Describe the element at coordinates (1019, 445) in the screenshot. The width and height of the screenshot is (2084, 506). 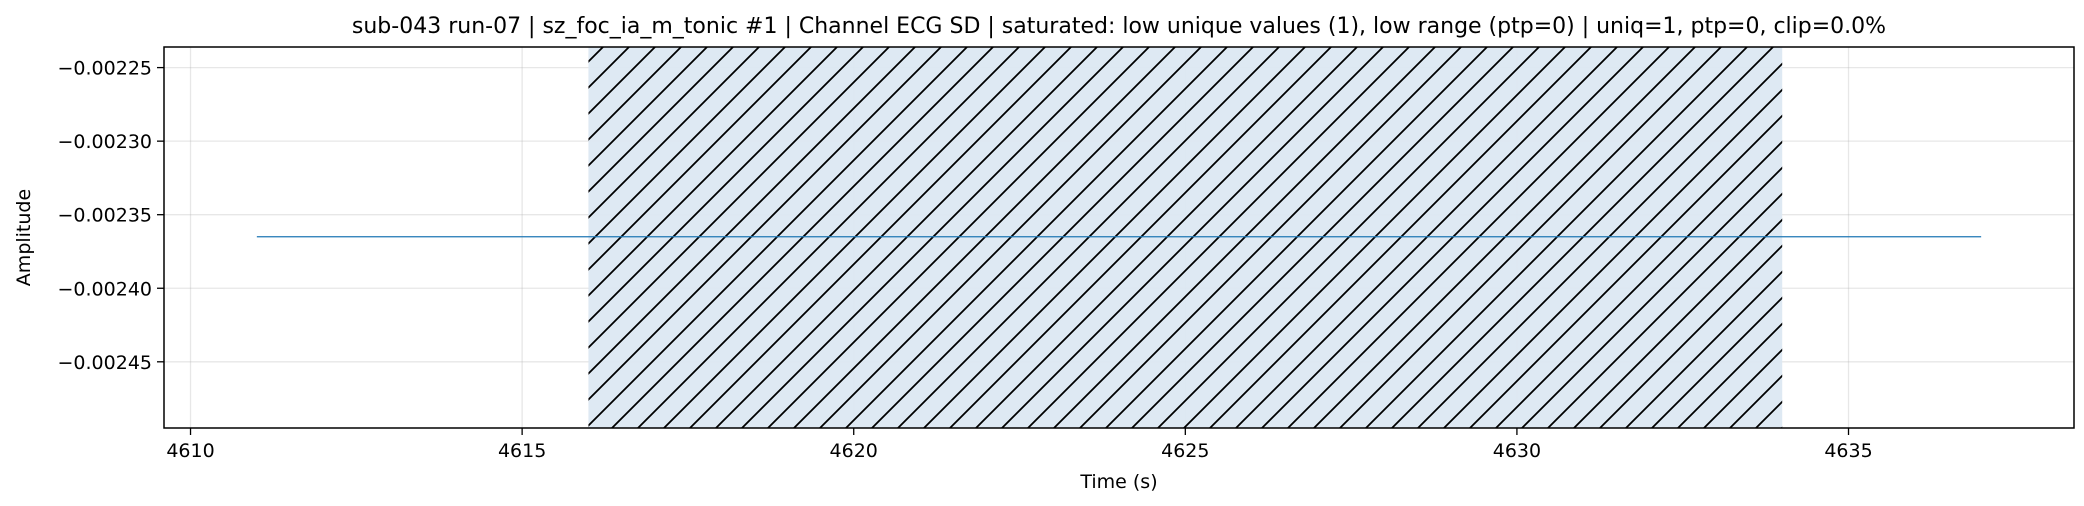
I see `x-axis: 4610 4615 4620 4625 4630 4635` at that location.